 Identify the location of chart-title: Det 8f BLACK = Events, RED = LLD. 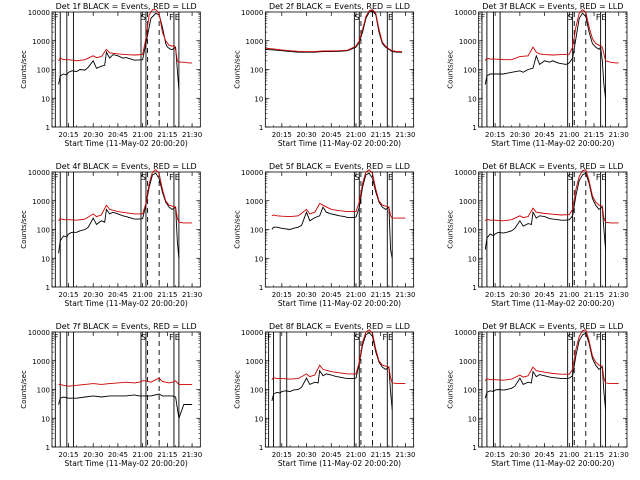
(339, 326).